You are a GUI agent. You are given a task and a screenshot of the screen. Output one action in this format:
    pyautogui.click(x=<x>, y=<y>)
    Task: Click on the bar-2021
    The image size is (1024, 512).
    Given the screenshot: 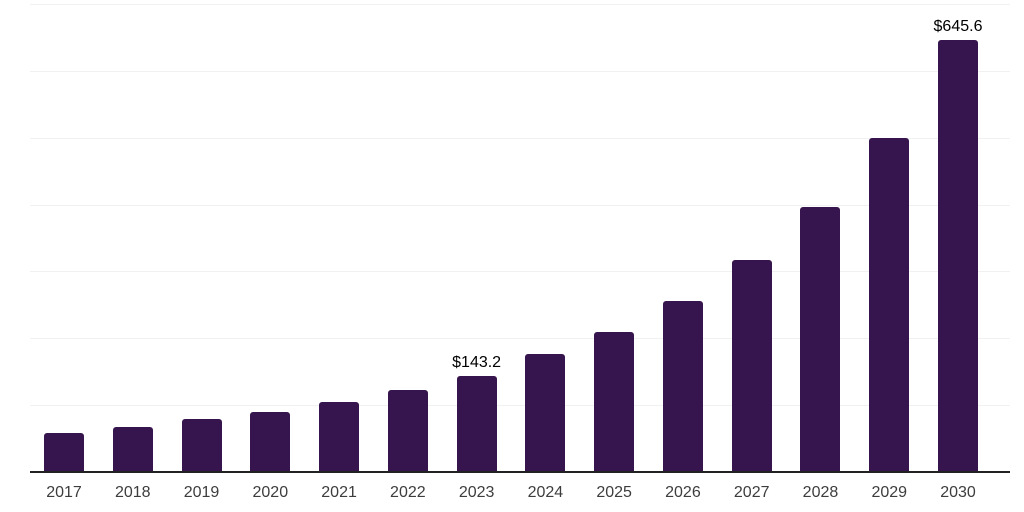 What is the action you would take?
    pyautogui.click(x=339, y=437)
    